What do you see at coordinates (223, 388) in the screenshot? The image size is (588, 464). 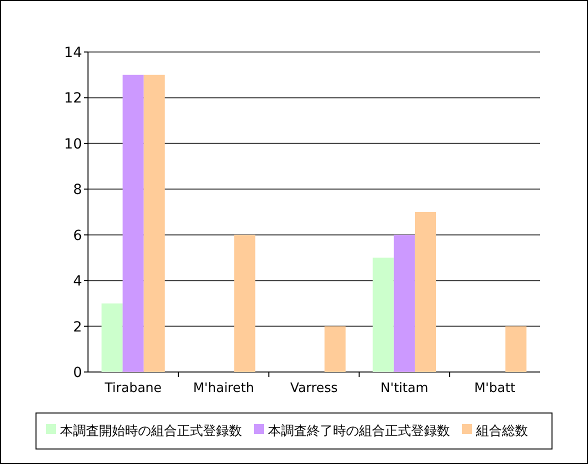 I see `x-tick-label: M'haireth` at bounding box center [223, 388].